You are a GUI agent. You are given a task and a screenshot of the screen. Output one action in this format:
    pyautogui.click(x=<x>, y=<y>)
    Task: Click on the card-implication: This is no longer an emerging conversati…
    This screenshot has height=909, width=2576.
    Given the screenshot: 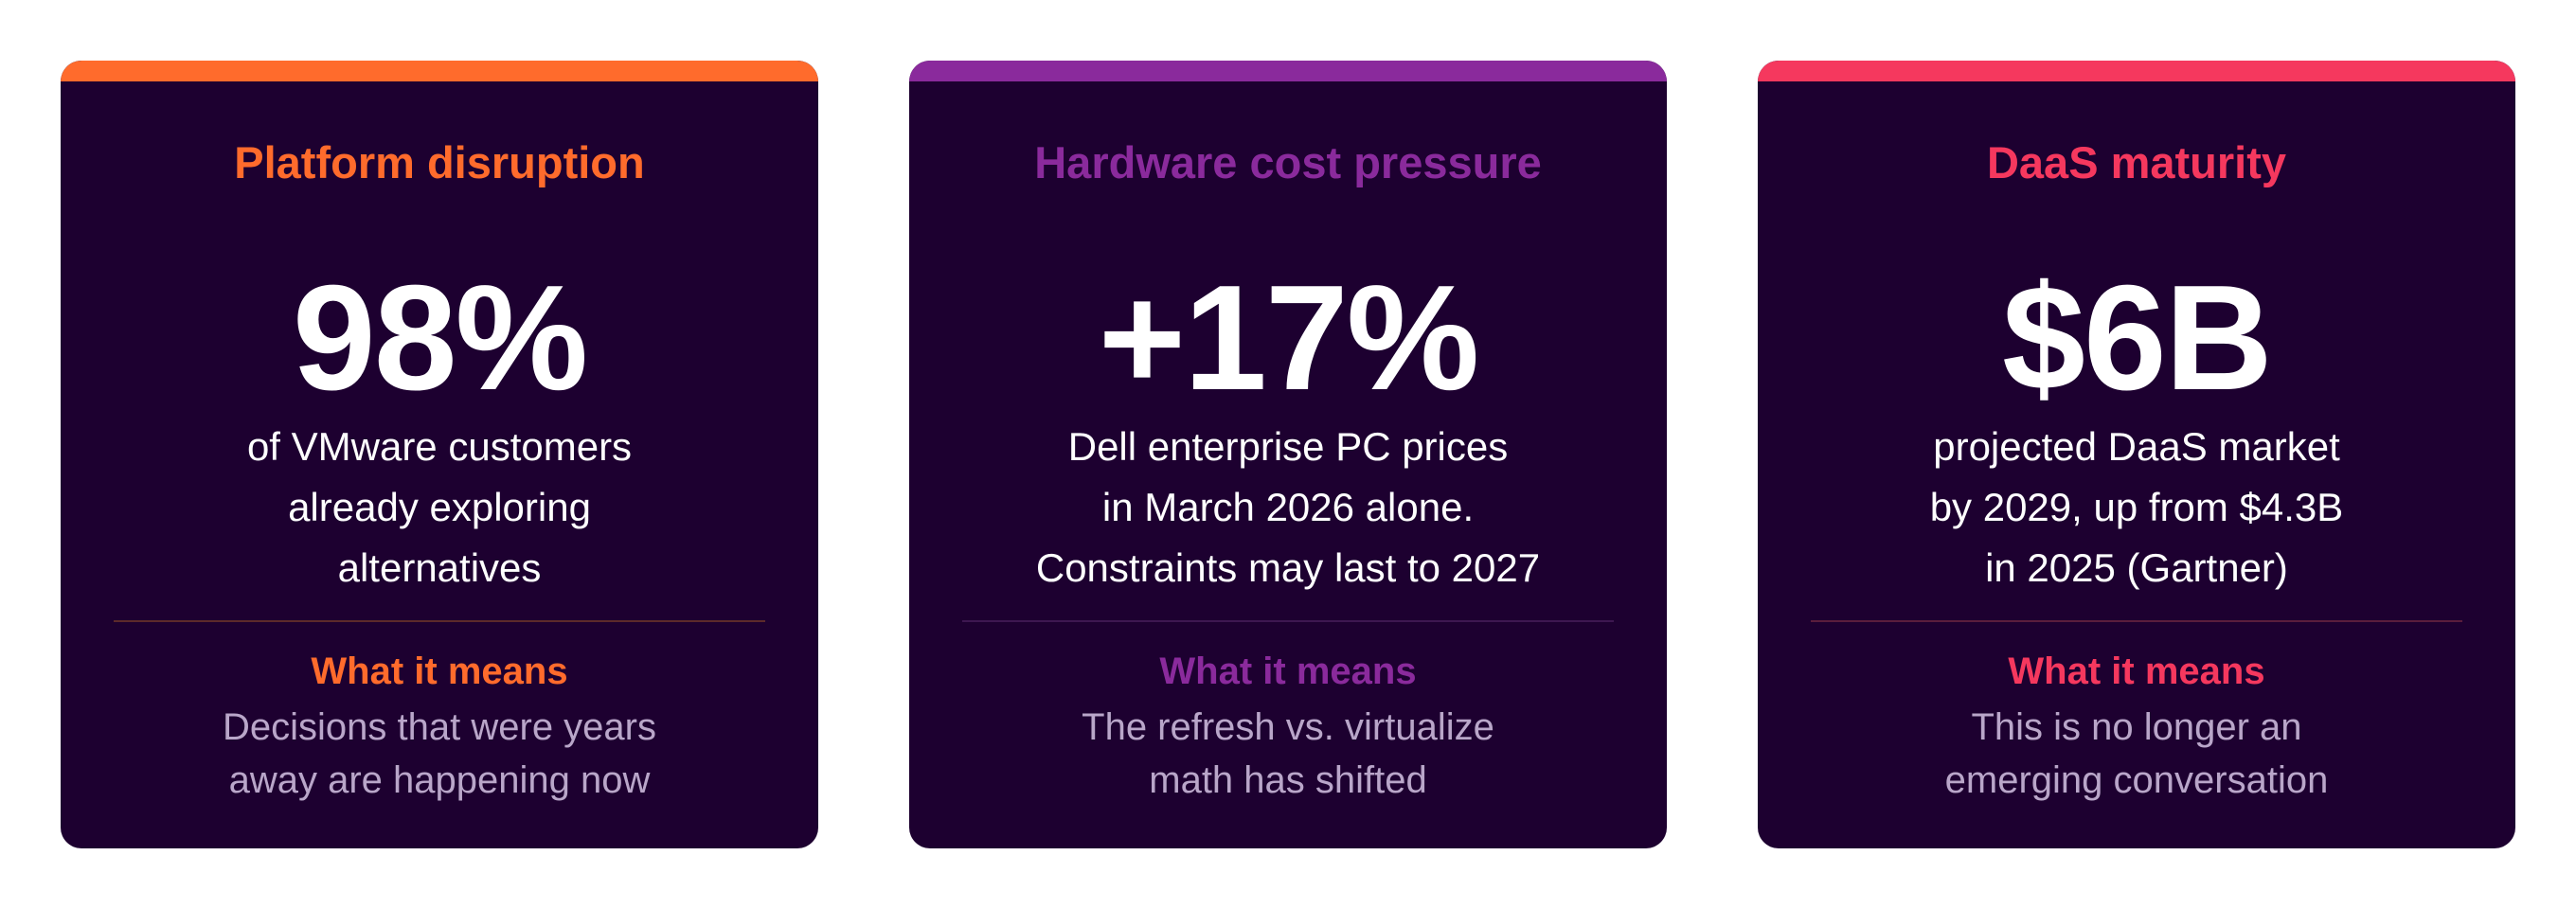 What is the action you would take?
    pyautogui.click(x=2136, y=754)
    